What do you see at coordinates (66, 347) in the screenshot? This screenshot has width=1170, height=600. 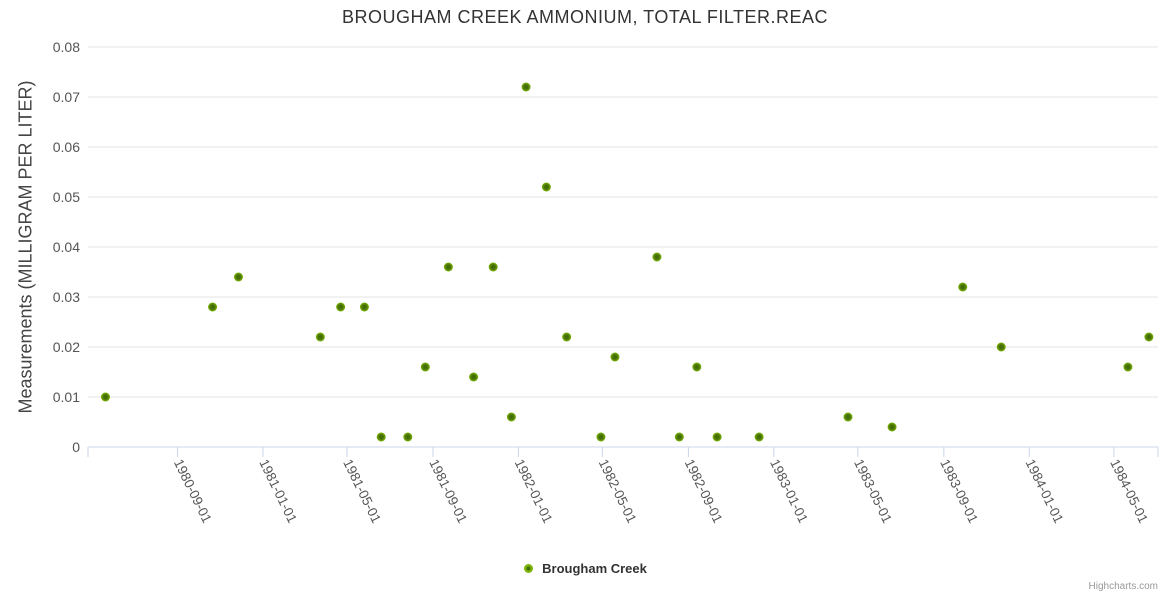 I see `y-tick-label: 0.02` at bounding box center [66, 347].